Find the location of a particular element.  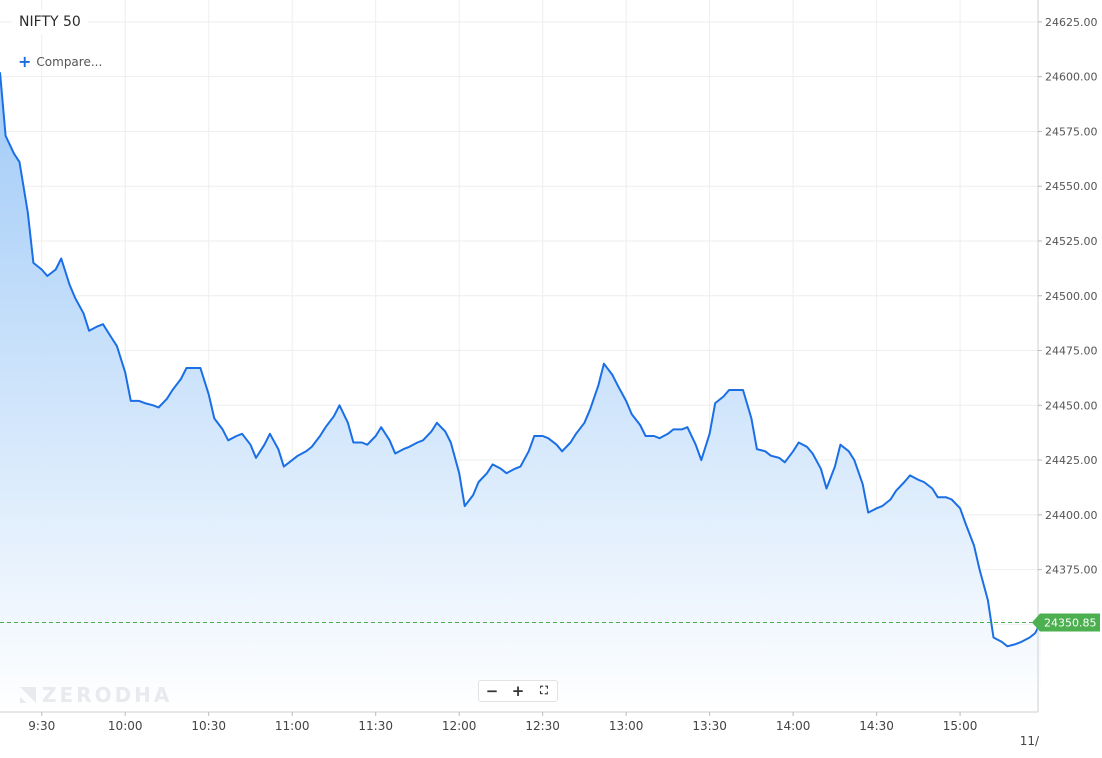

zoom-in-button: + is located at coordinates (518, 691).